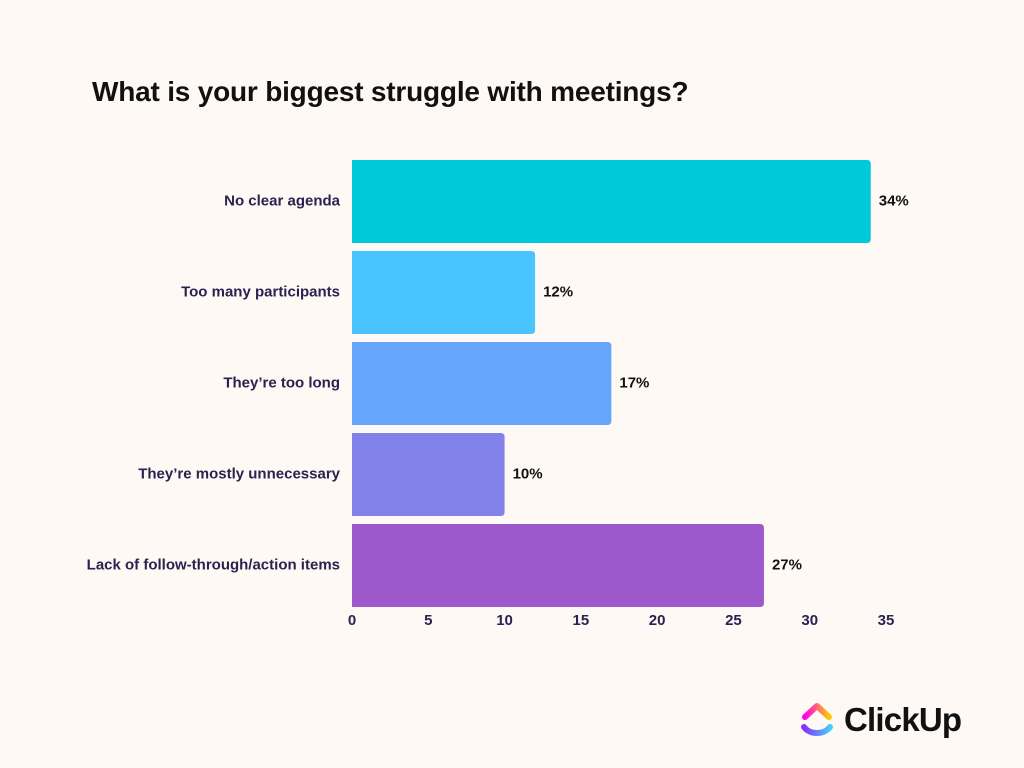  What do you see at coordinates (428, 620) in the screenshot?
I see `x-tick-label-5: 5` at bounding box center [428, 620].